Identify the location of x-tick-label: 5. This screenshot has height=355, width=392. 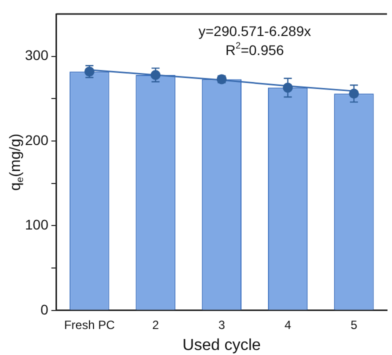
(354, 325).